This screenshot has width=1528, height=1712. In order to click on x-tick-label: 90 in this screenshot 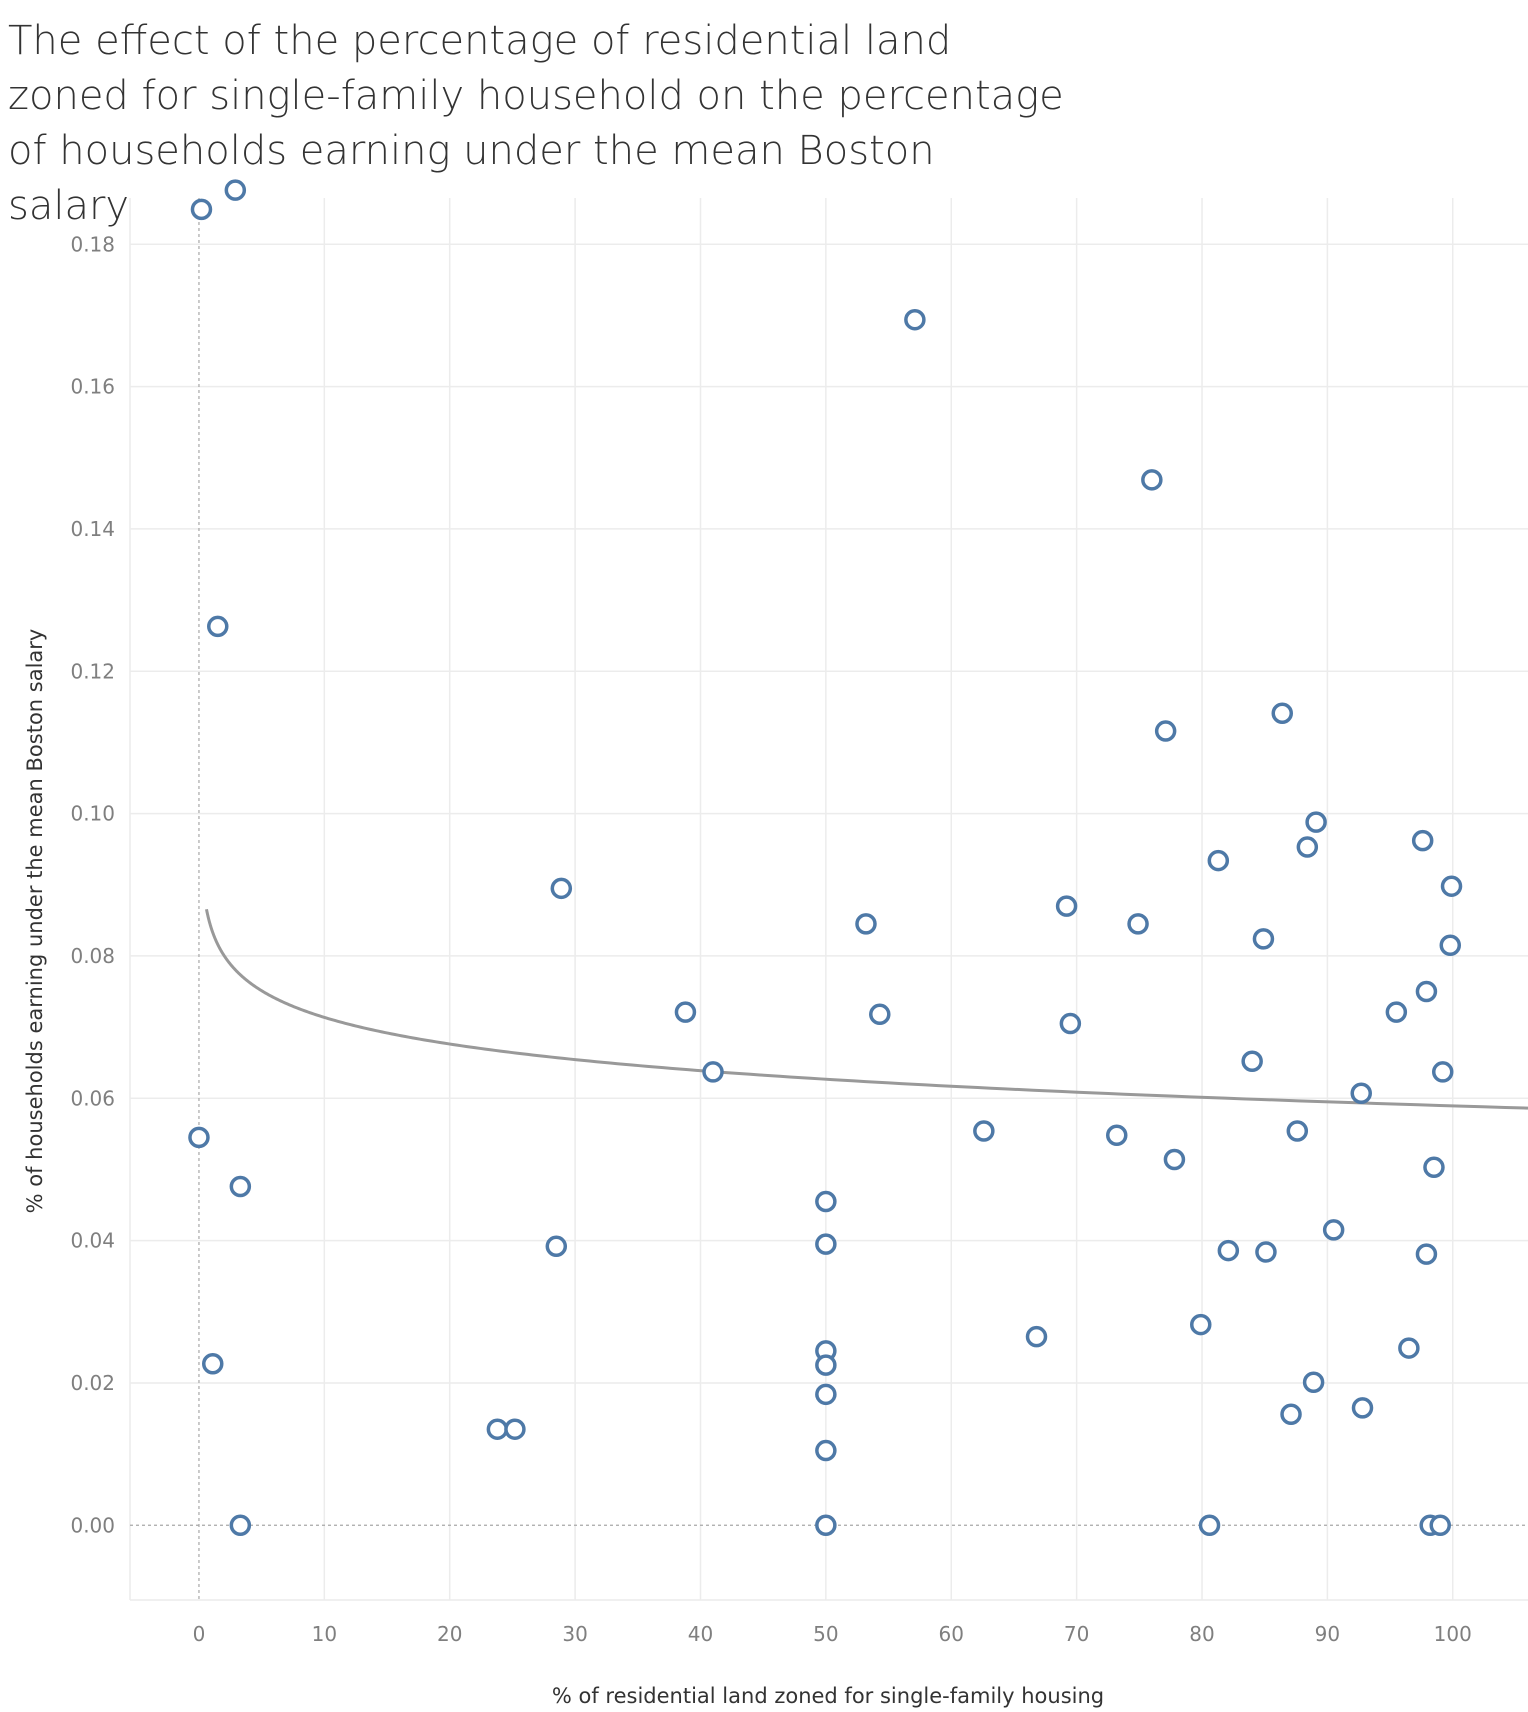, I will do `click(1327, 1634)`.